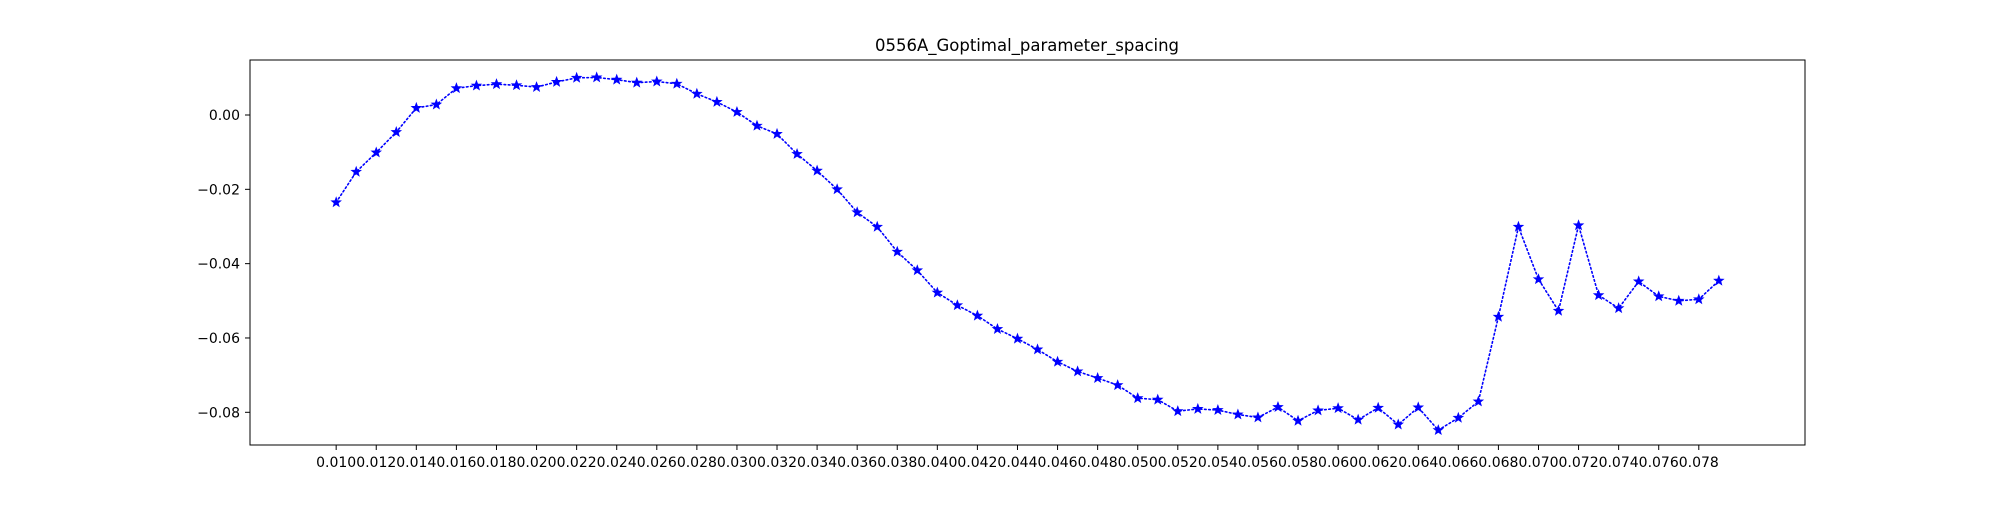 The height and width of the screenshot is (505, 2000). I want to click on x-tick-label: 0.064, so click(1418, 463).